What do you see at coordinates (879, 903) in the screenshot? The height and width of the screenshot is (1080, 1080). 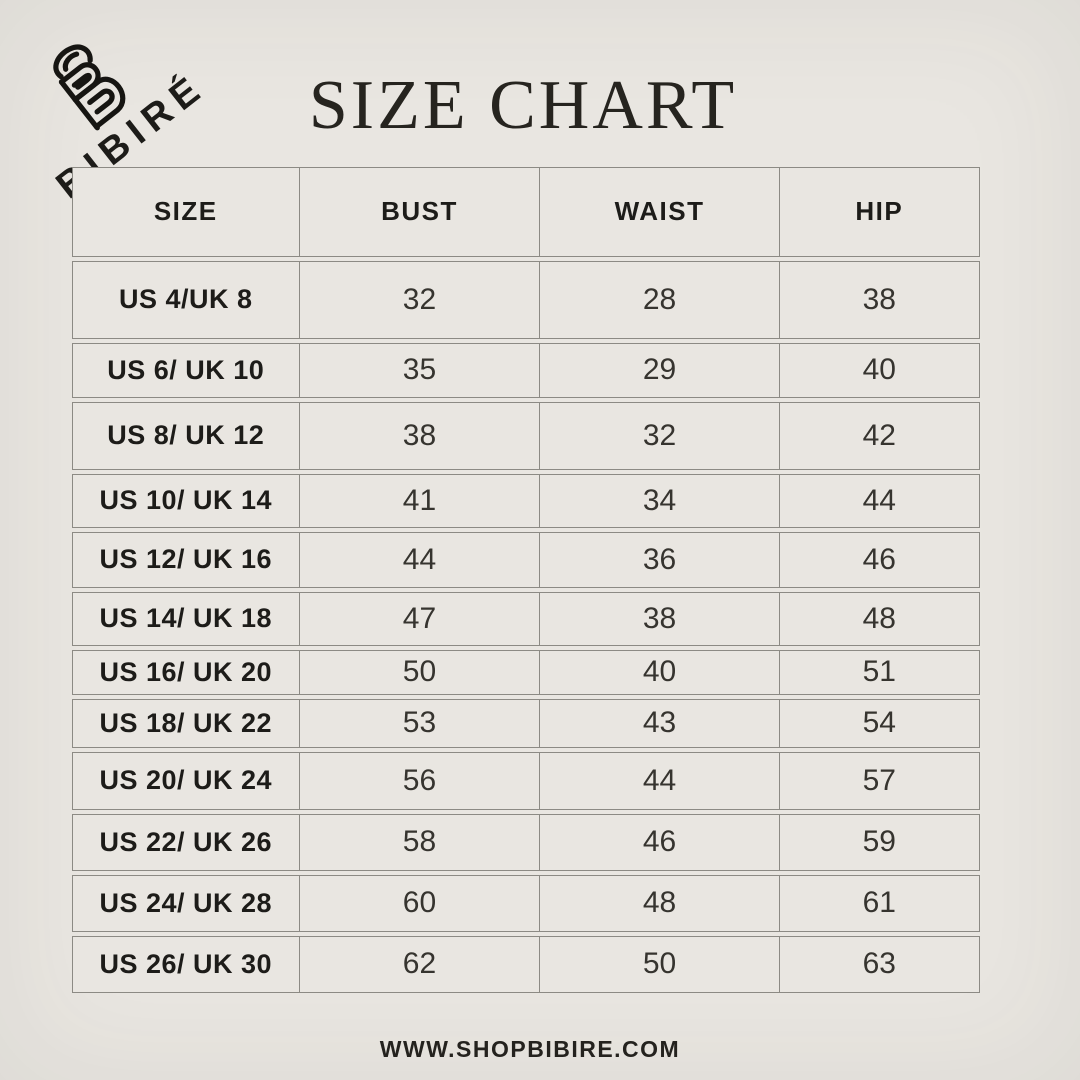 I see `cell-hip: 61` at bounding box center [879, 903].